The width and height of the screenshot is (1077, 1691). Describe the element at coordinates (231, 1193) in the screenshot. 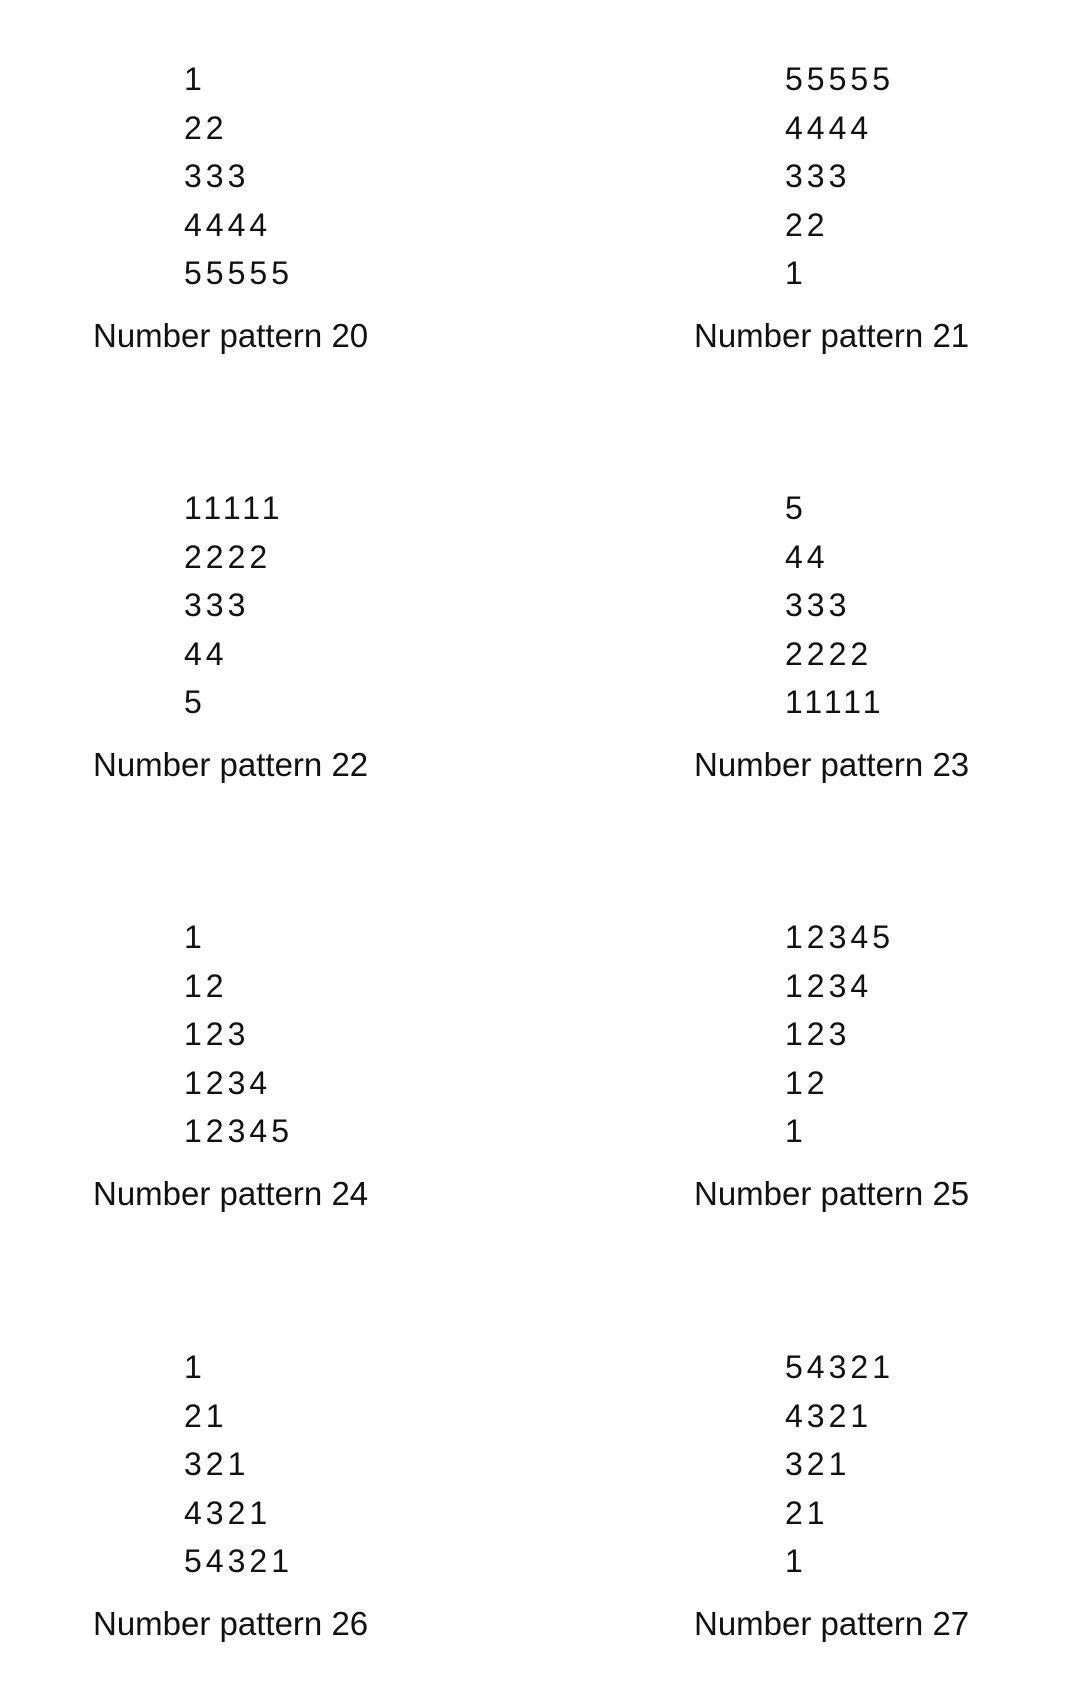

I see `pattern-caption: Number pattern 24` at that location.